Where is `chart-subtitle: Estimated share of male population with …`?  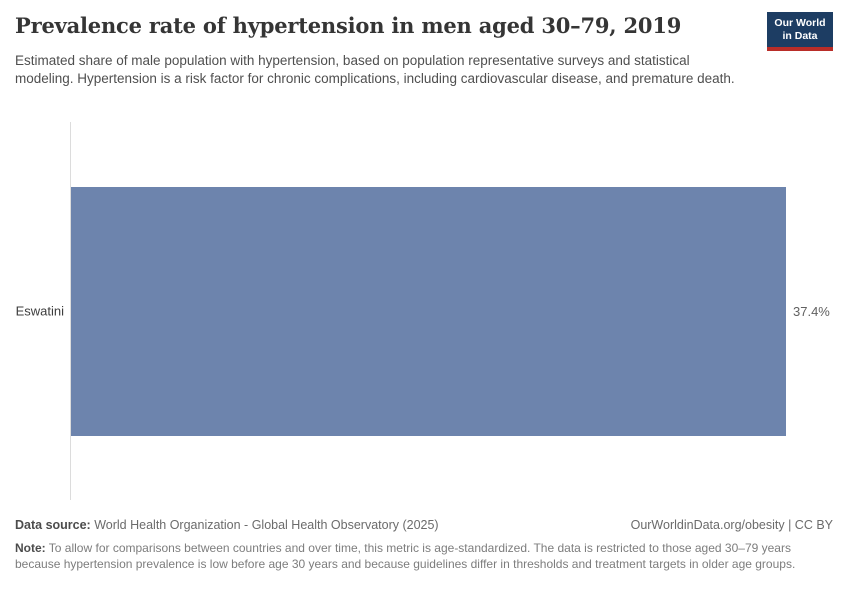 chart-subtitle: Estimated share of male population with … is located at coordinates (375, 69).